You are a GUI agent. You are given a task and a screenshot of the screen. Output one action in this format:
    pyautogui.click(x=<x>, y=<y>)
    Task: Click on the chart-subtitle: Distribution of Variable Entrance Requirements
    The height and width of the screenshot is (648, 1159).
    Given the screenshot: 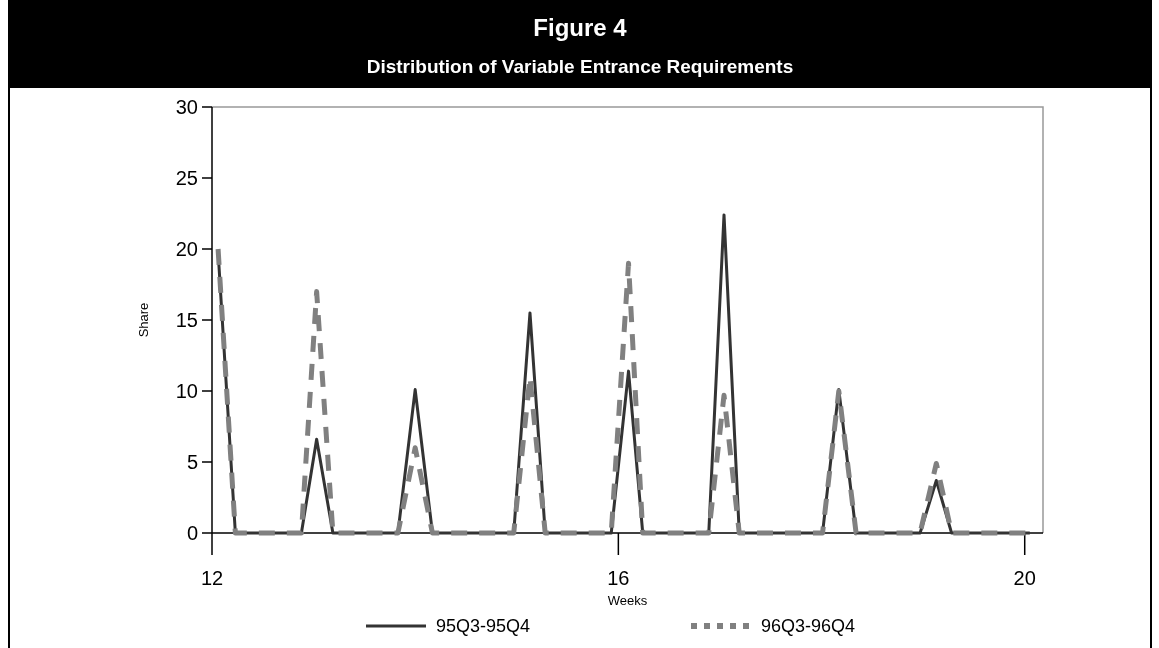 What is the action you would take?
    pyautogui.click(x=580, y=66)
    